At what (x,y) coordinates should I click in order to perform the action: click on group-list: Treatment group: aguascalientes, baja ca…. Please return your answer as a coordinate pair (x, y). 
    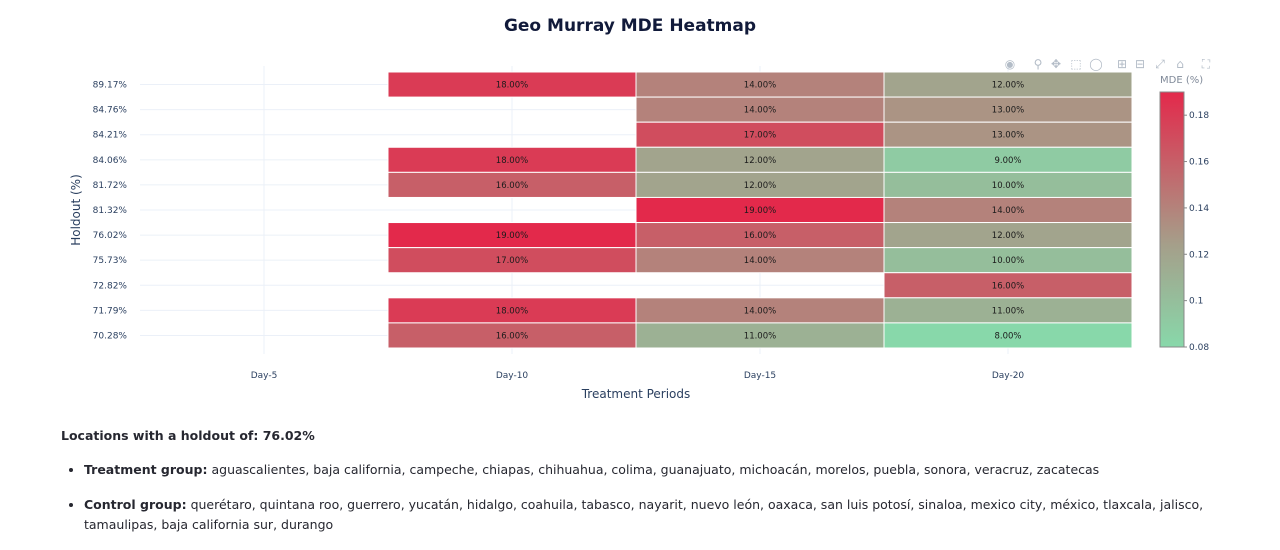
    Looking at the image, I should click on (651, 497).